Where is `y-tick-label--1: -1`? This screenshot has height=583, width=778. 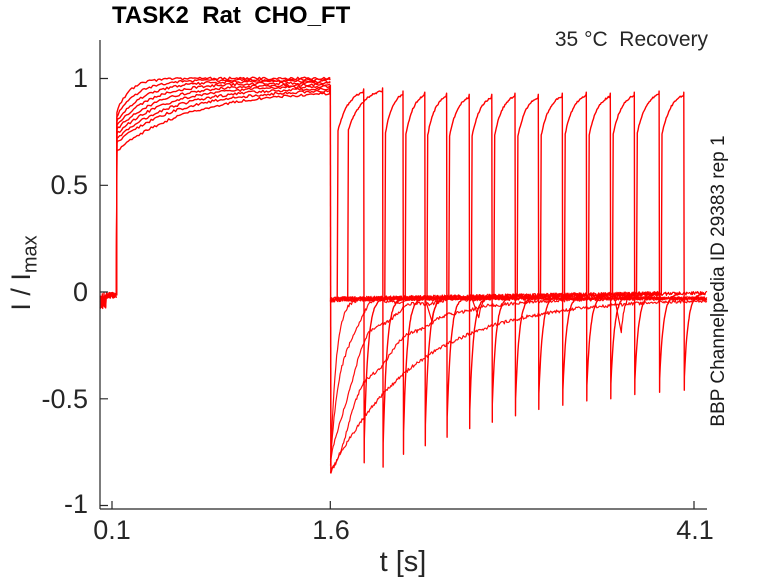
y-tick-label--1: -1 is located at coordinates (75, 504).